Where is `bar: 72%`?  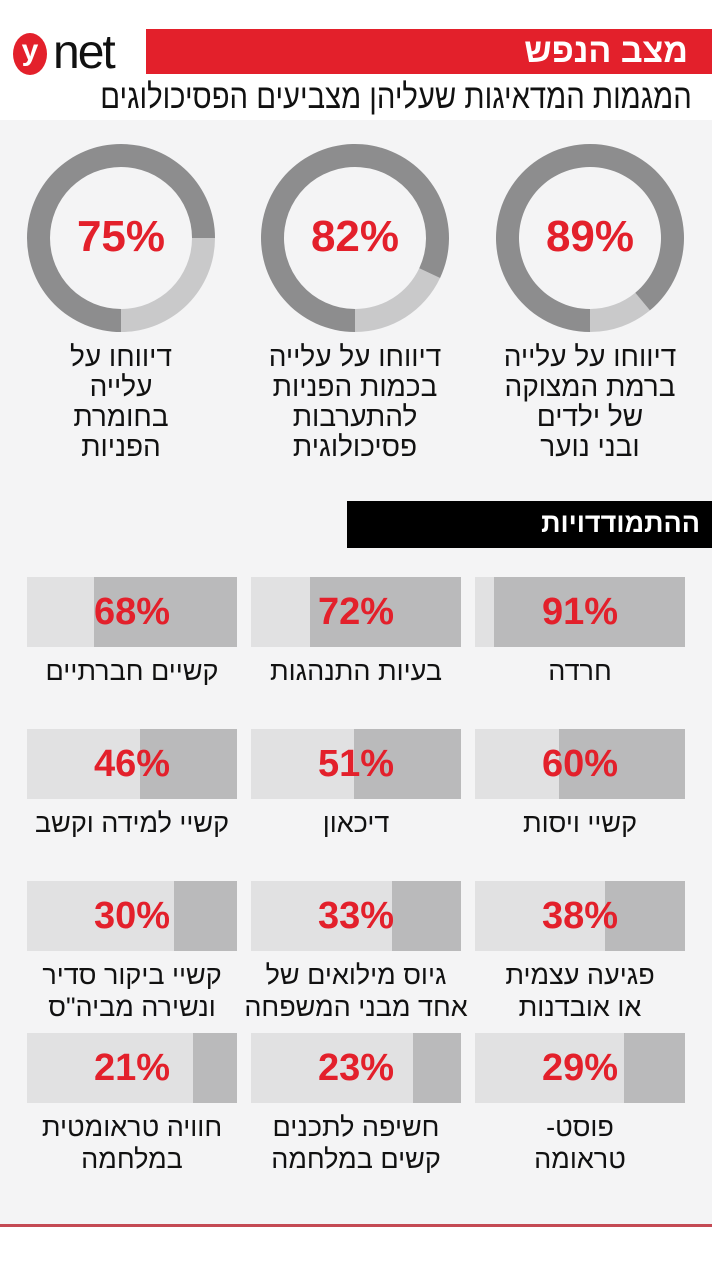
bar: 72% is located at coordinates (356, 612).